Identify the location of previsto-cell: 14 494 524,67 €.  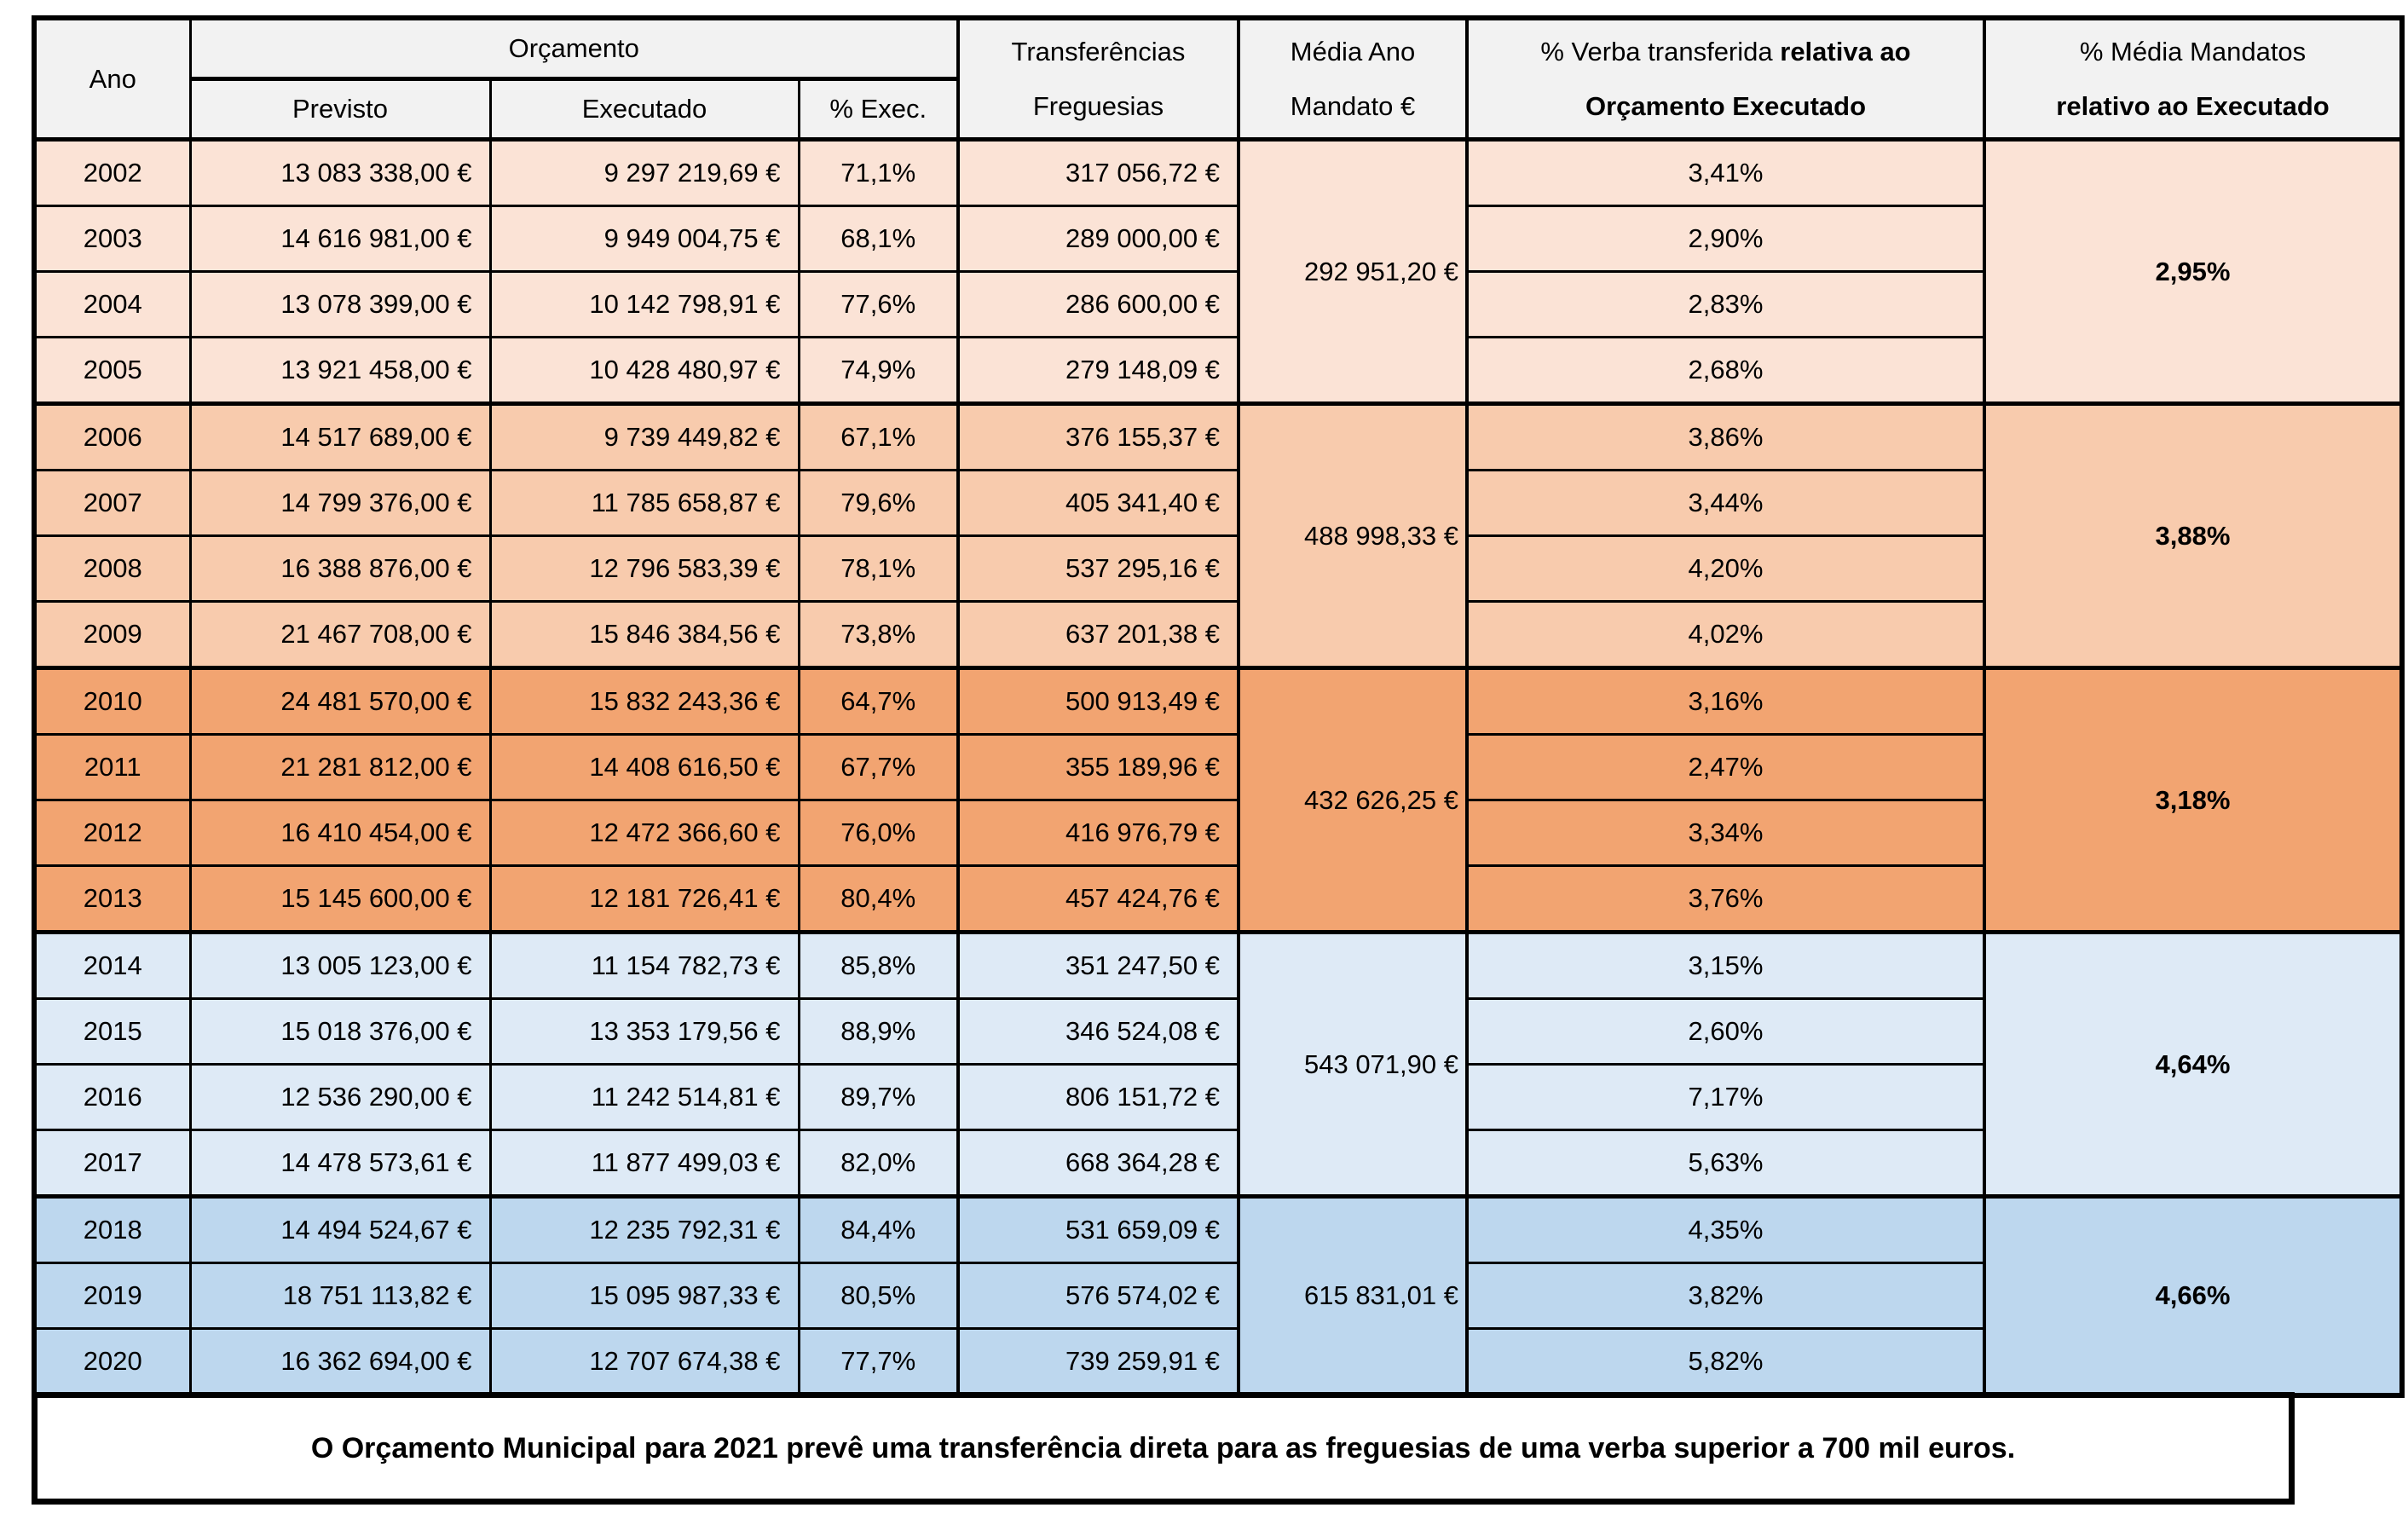
(340, 1229).